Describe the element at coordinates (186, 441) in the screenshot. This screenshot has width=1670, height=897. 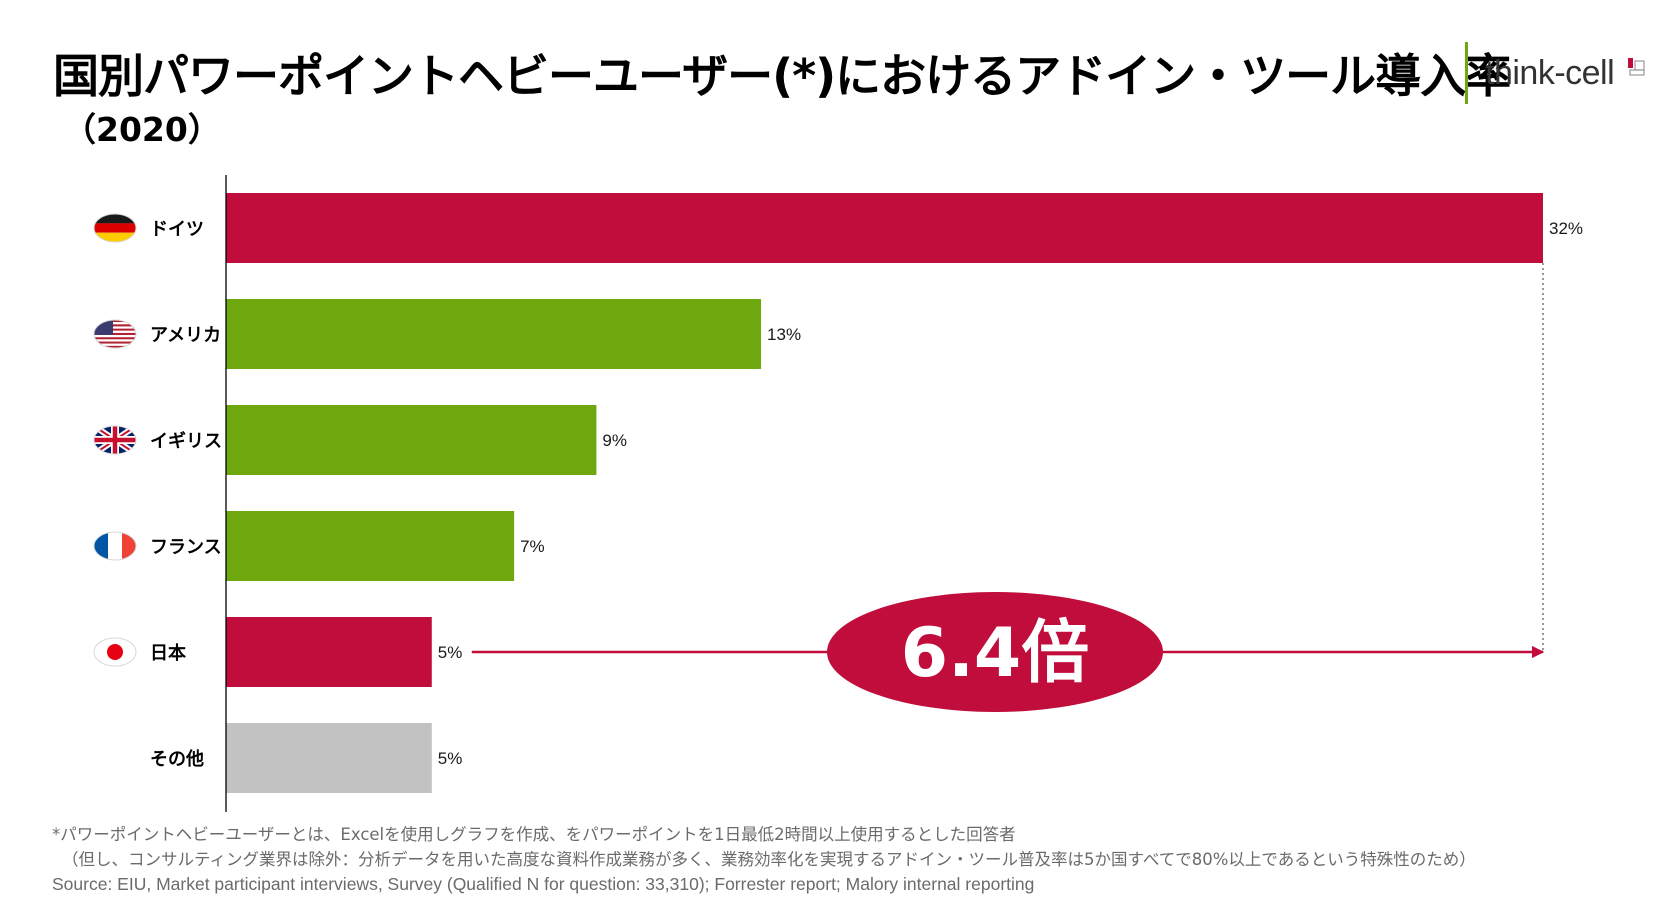
I see `category-label-uk: イギリス` at that location.